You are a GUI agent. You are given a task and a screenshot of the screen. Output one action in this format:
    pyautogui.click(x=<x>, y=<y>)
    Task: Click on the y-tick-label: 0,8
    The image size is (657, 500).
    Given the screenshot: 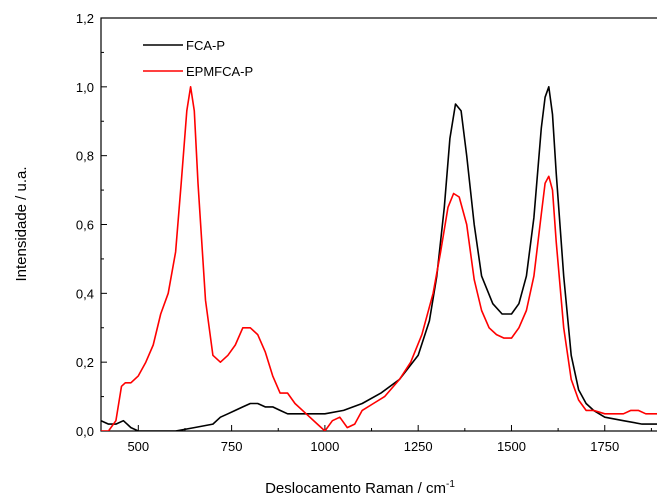 What is the action you would take?
    pyautogui.click(x=85, y=156)
    